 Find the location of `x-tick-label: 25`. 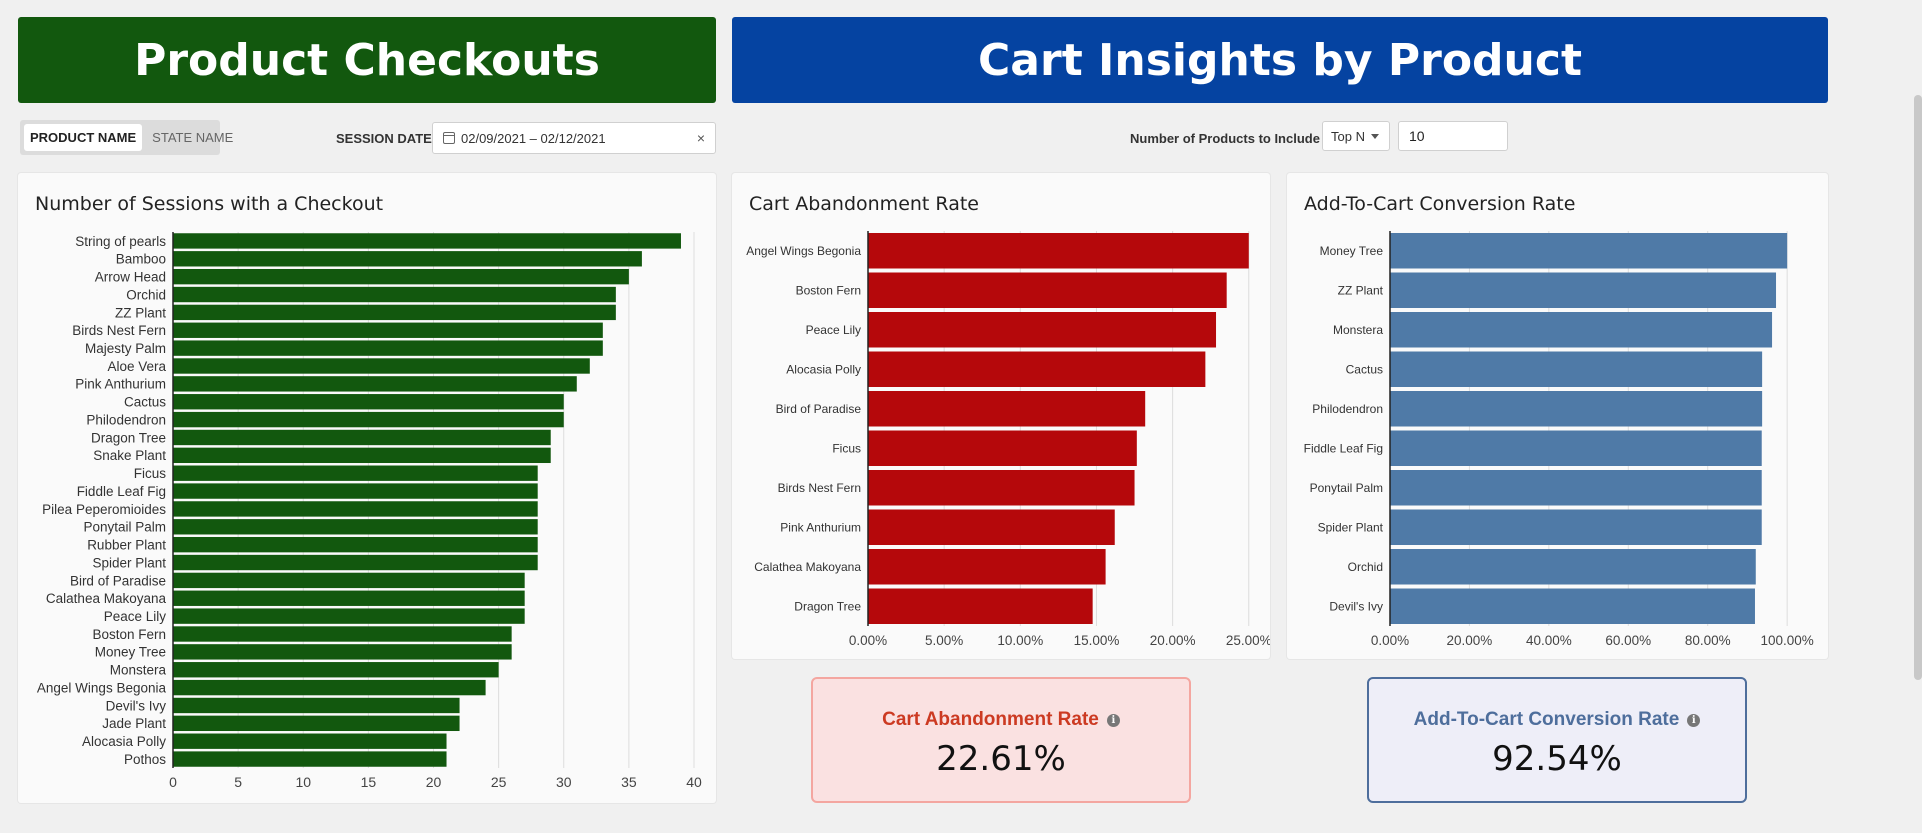

x-tick-label: 25 is located at coordinates (499, 782).